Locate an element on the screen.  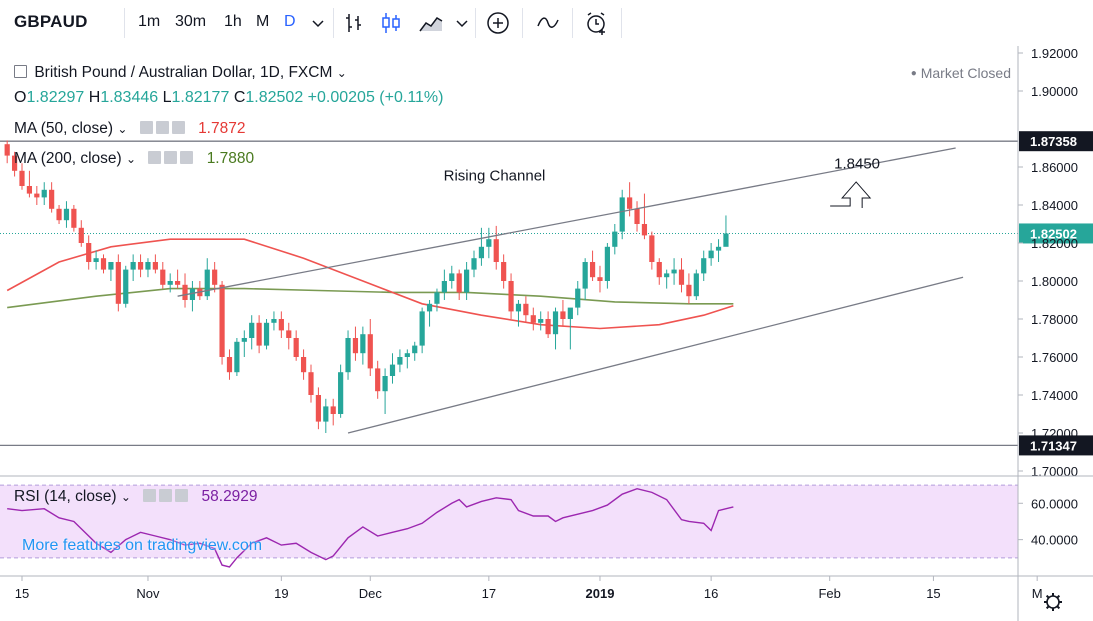
price-tick-label: 1.74000 is located at coordinates (1054, 395).